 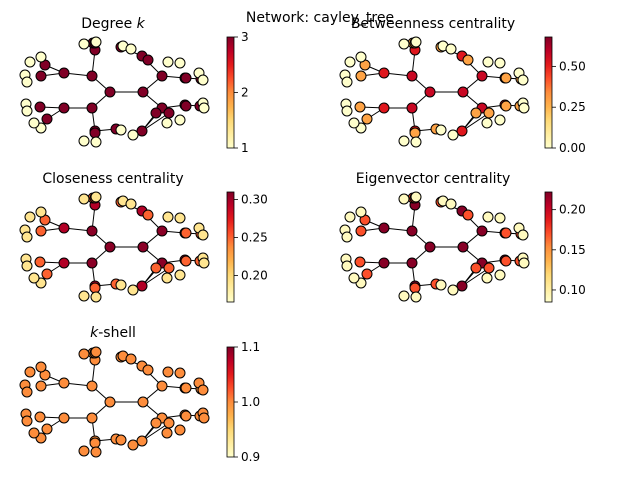 What do you see at coordinates (254, 200) in the screenshot?
I see `colorbar-tick-label: 0.30` at bounding box center [254, 200].